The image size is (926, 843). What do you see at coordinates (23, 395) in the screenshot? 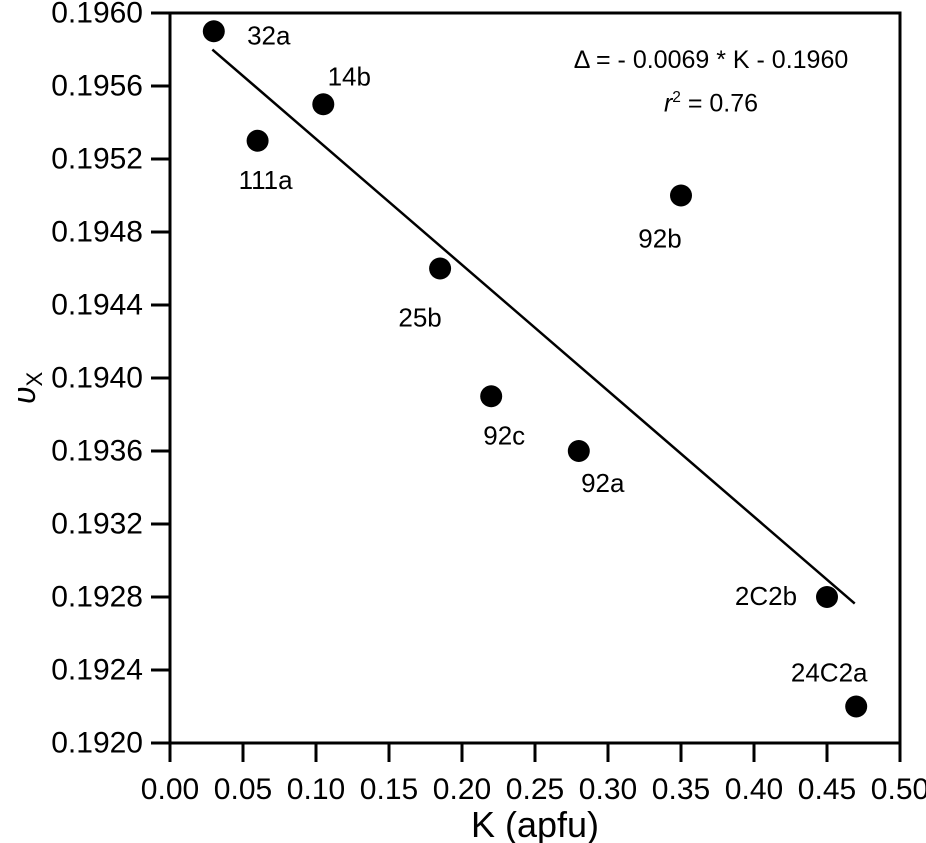
I see `y-axis-symbol: υ` at bounding box center [23, 395].